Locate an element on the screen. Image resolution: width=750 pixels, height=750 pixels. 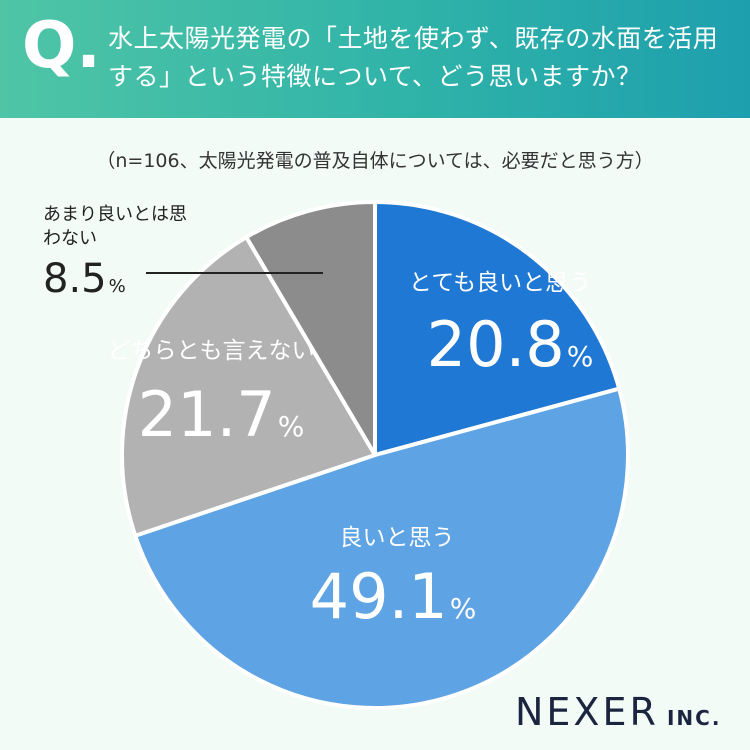
chart-subtitle: （n=106、太陽光発電の普及自体については、必要だと思う方） is located at coordinates (375, 161).